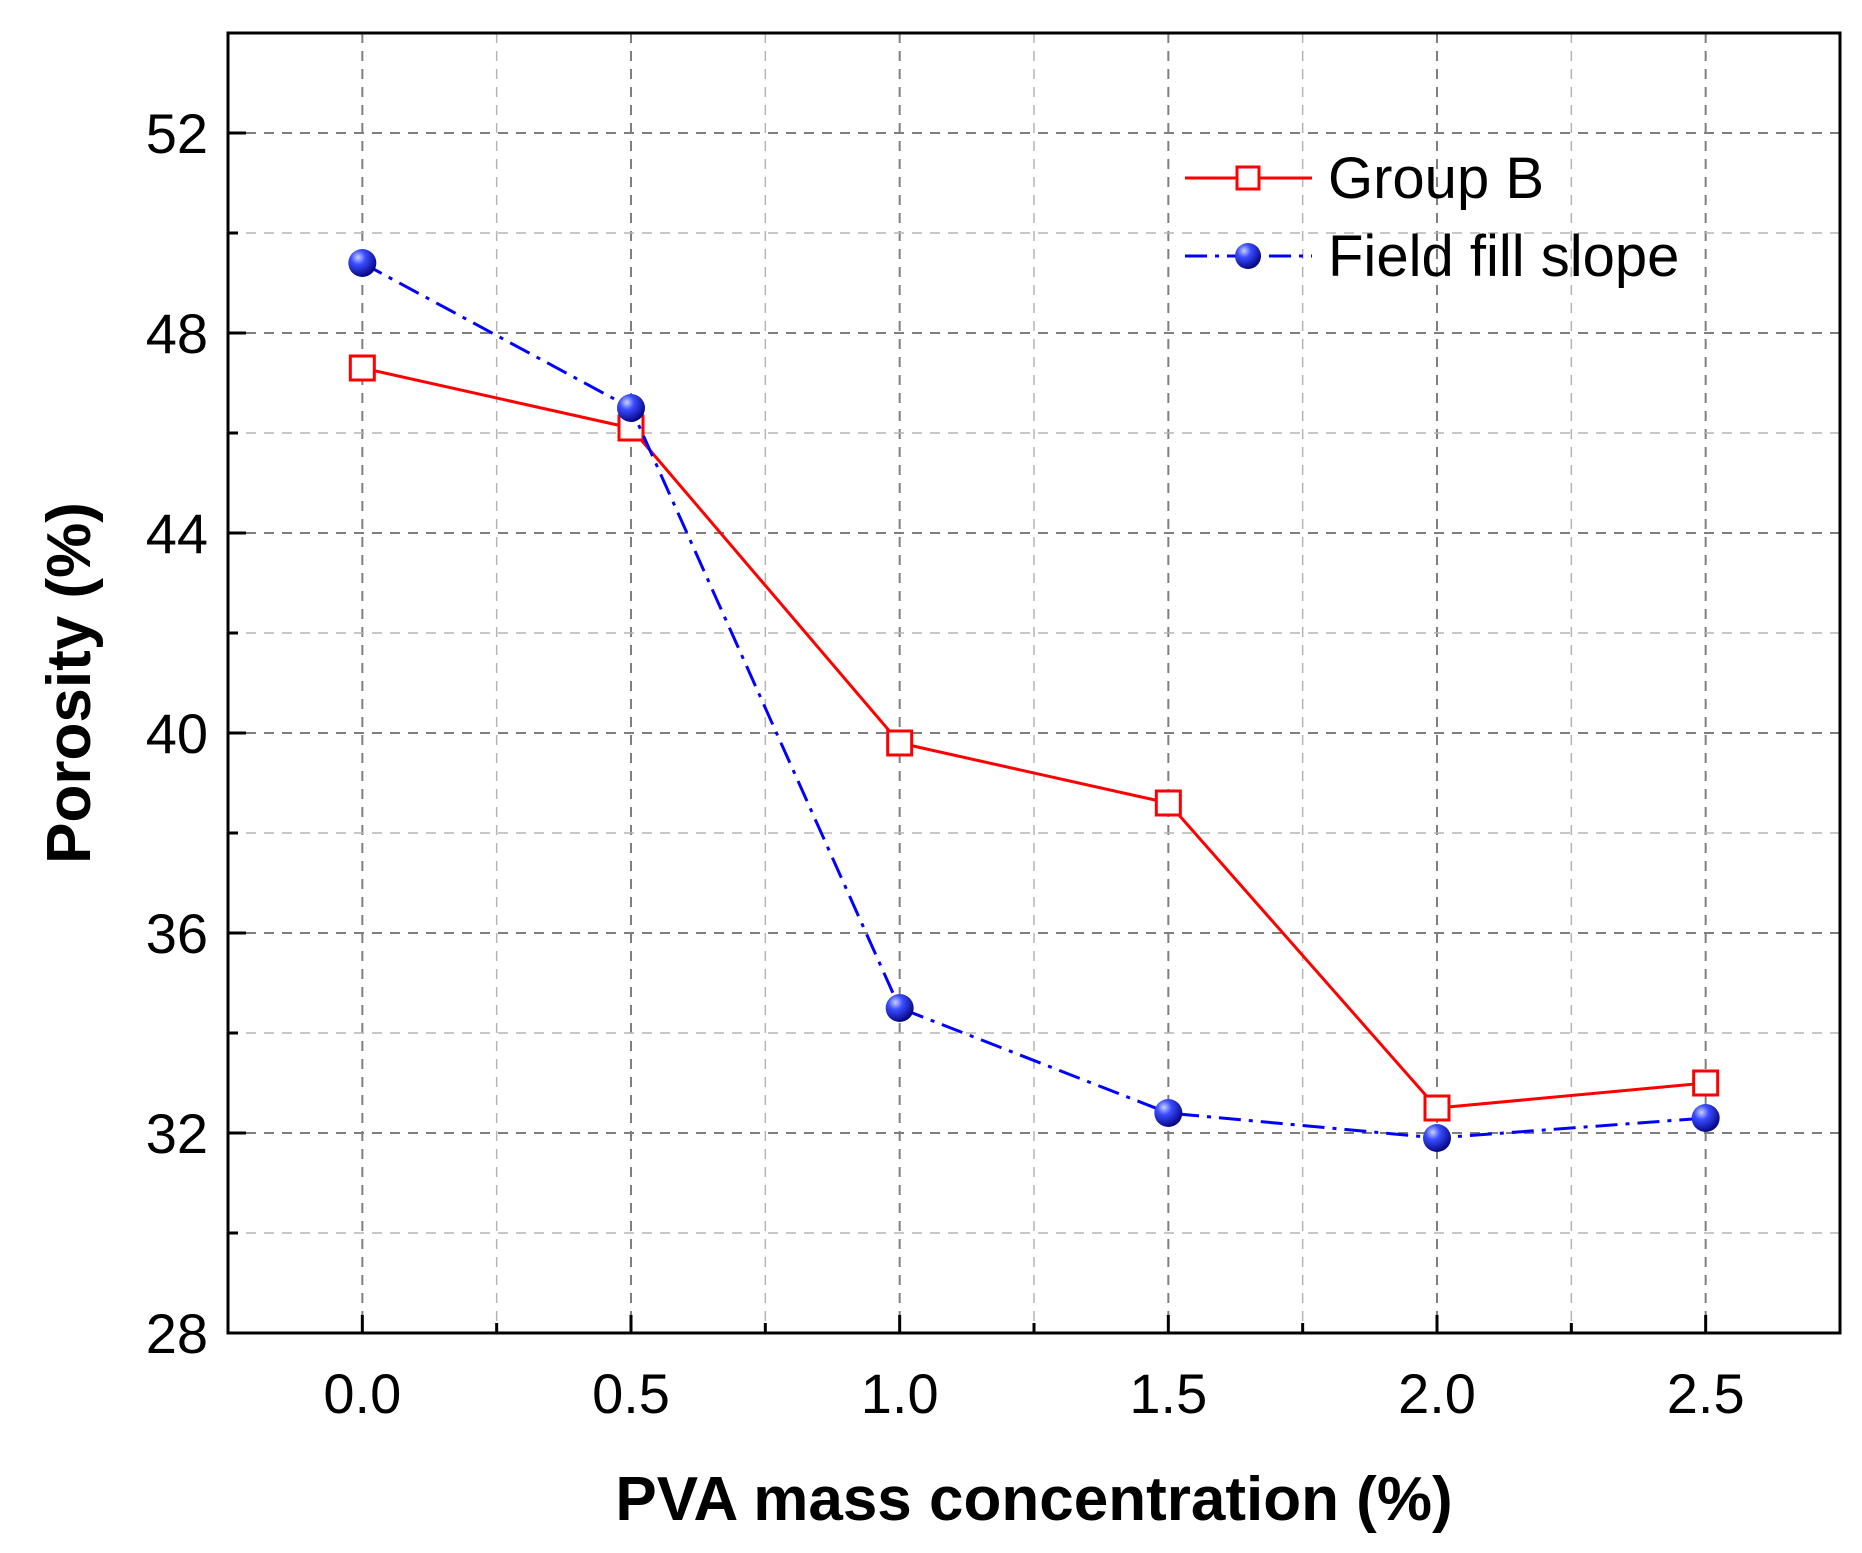  What do you see at coordinates (69, 683) in the screenshot?
I see `y-axis-title: Porosity (%)` at bounding box center [69, 683].